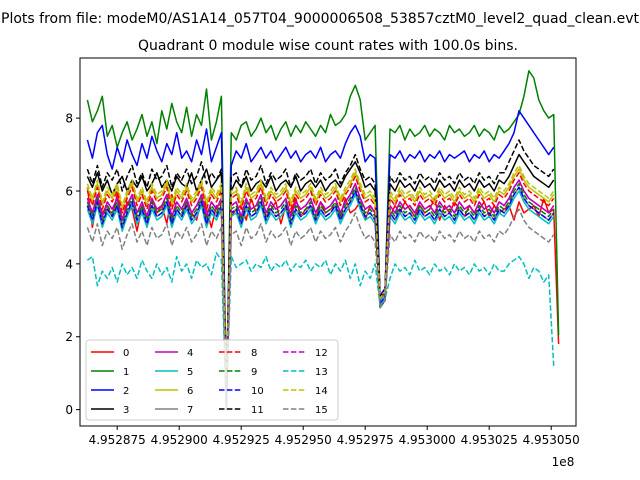  Describe the element at coordinates (303, 440) in the screenshot. I see `x-tick-label: 4.952950` at that location.